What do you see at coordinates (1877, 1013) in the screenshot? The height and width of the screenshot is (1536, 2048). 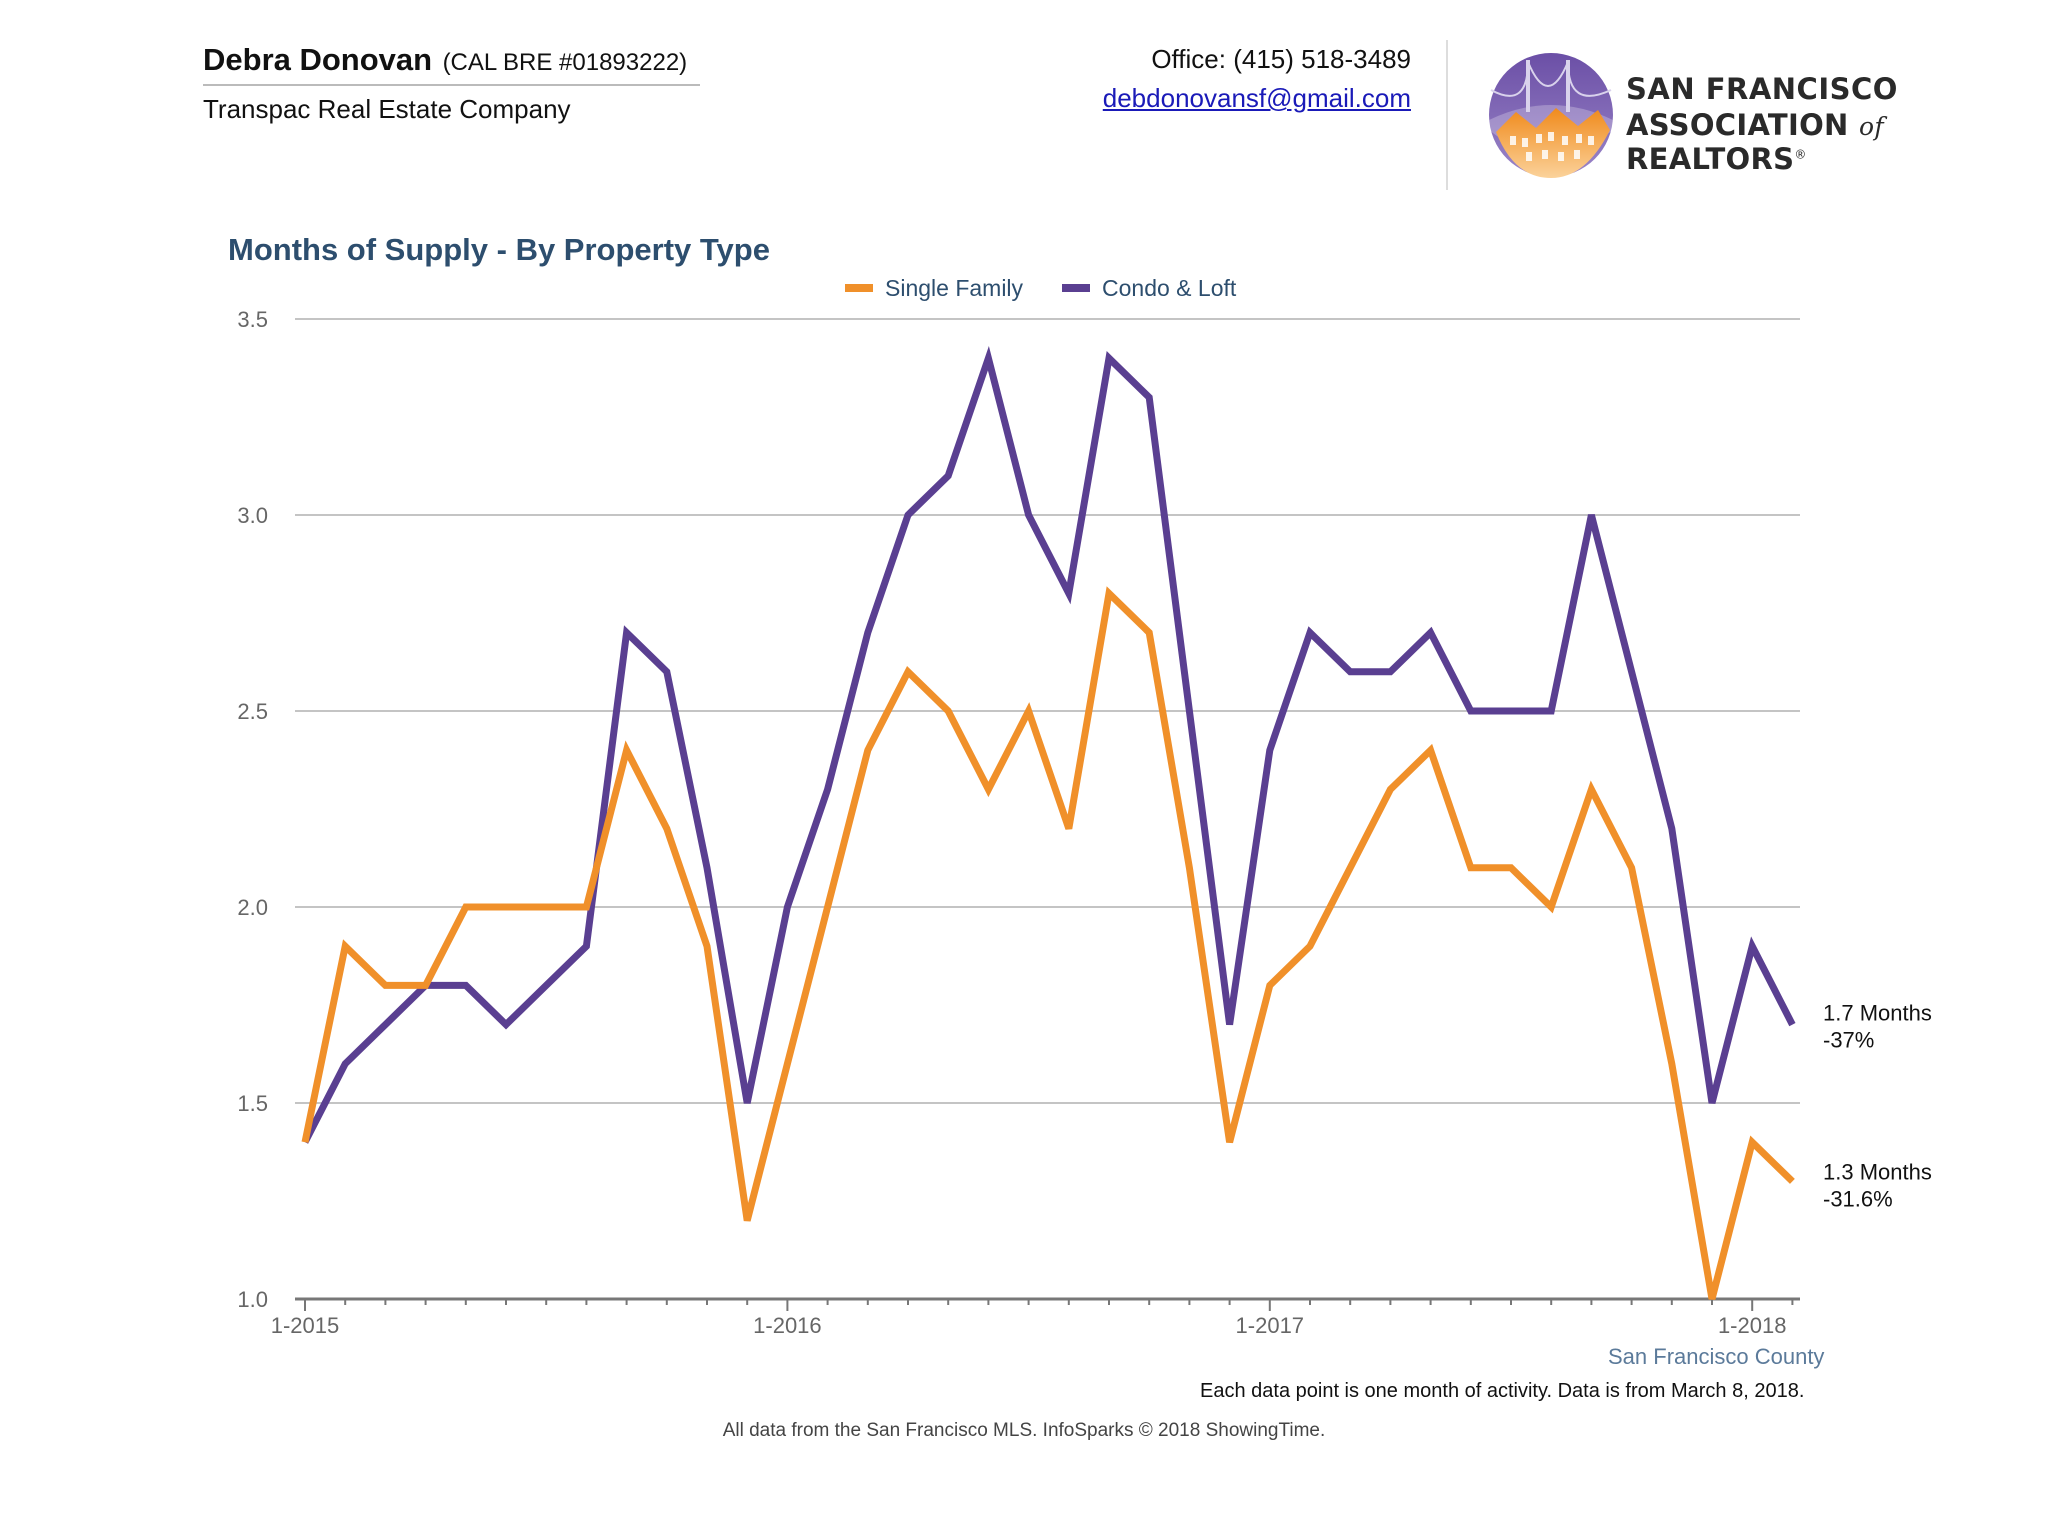 I see `end-value-label: 1.7 Months` at bounding box center [1877, 1013].